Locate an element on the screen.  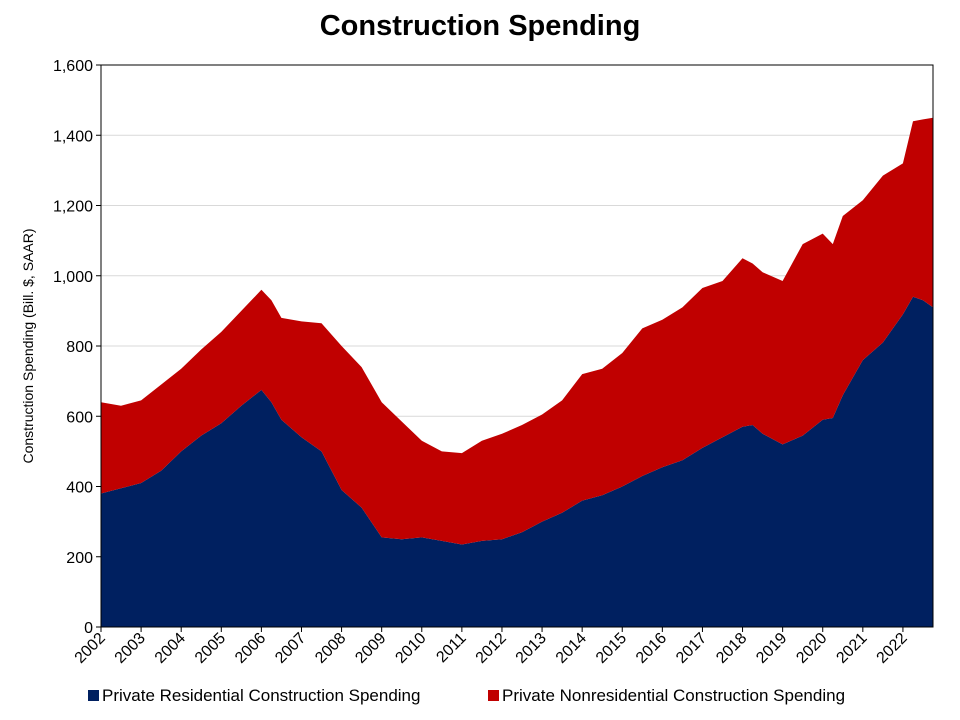
x-tick-label: 2010 is located at coordinates (410, 648).